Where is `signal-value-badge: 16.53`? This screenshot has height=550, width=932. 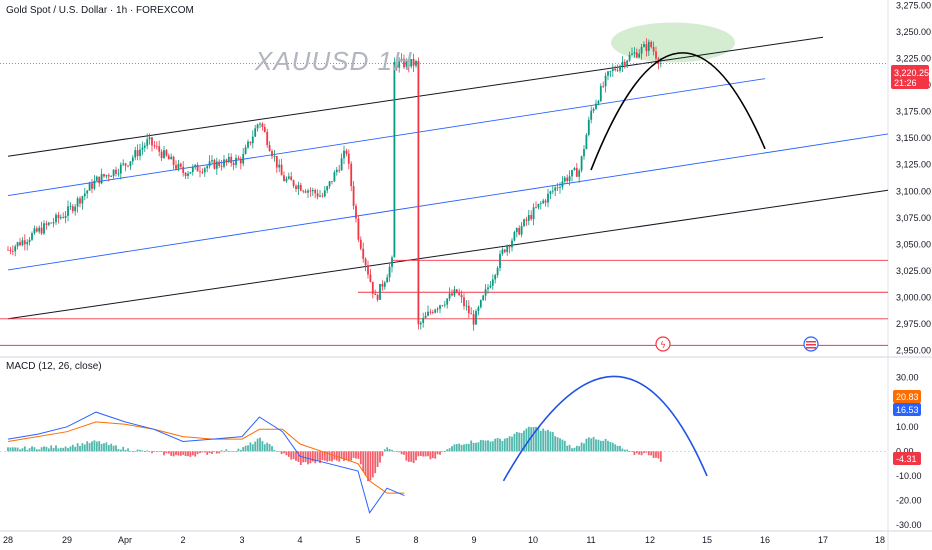
signal-value-badge: 16.53 is located at coordinates (907, 409).